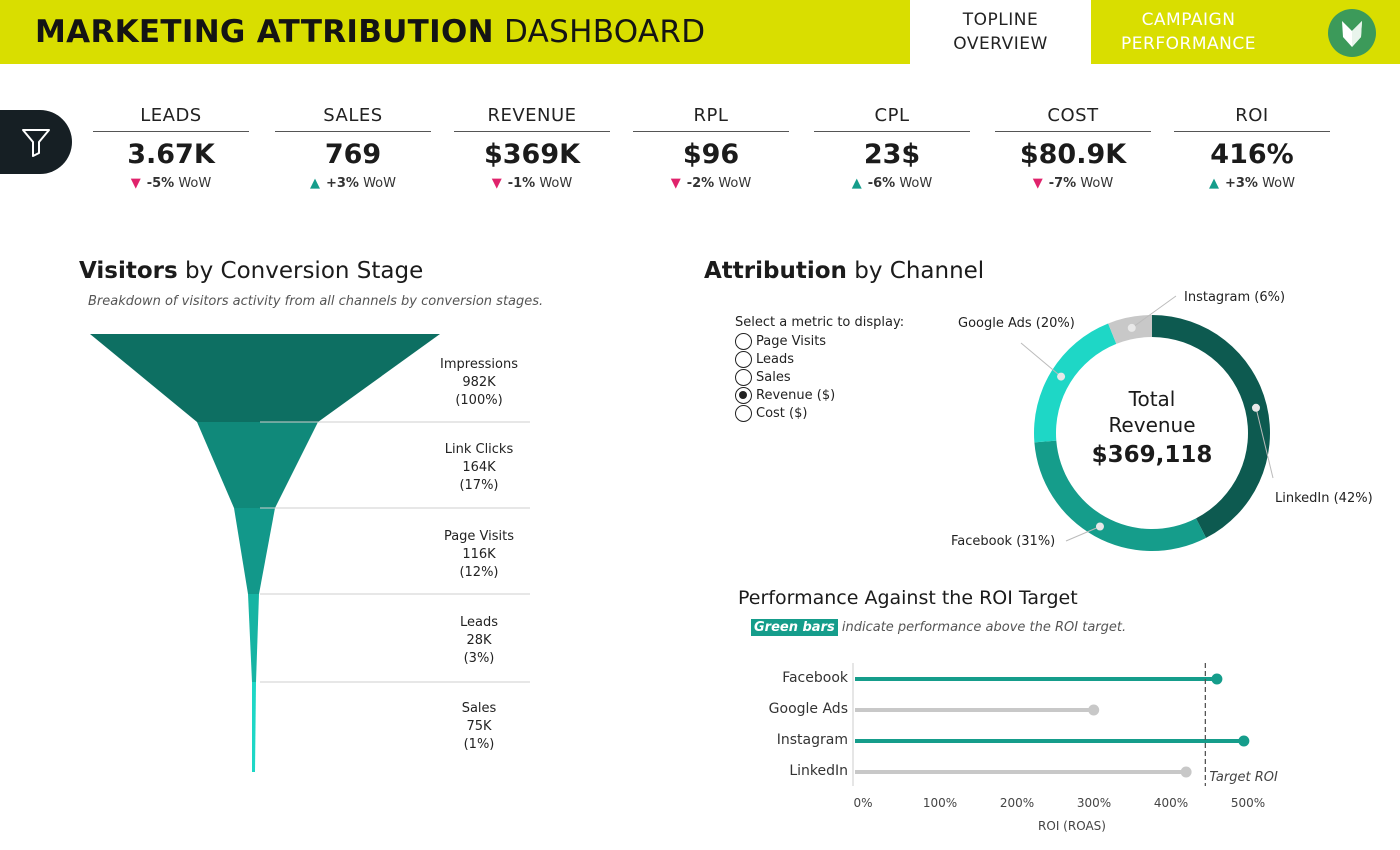 This screenshot has width=1400, height=850. I want to click on kpi-card-cost: COST $80.9K ▼ -7% WoW, so click(1073, 147).